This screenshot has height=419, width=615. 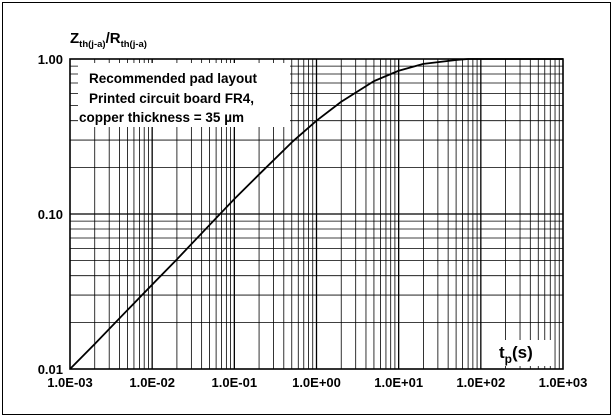 I want to click on x-tick-label: 1.0E-01, so click(x=235, y=382).